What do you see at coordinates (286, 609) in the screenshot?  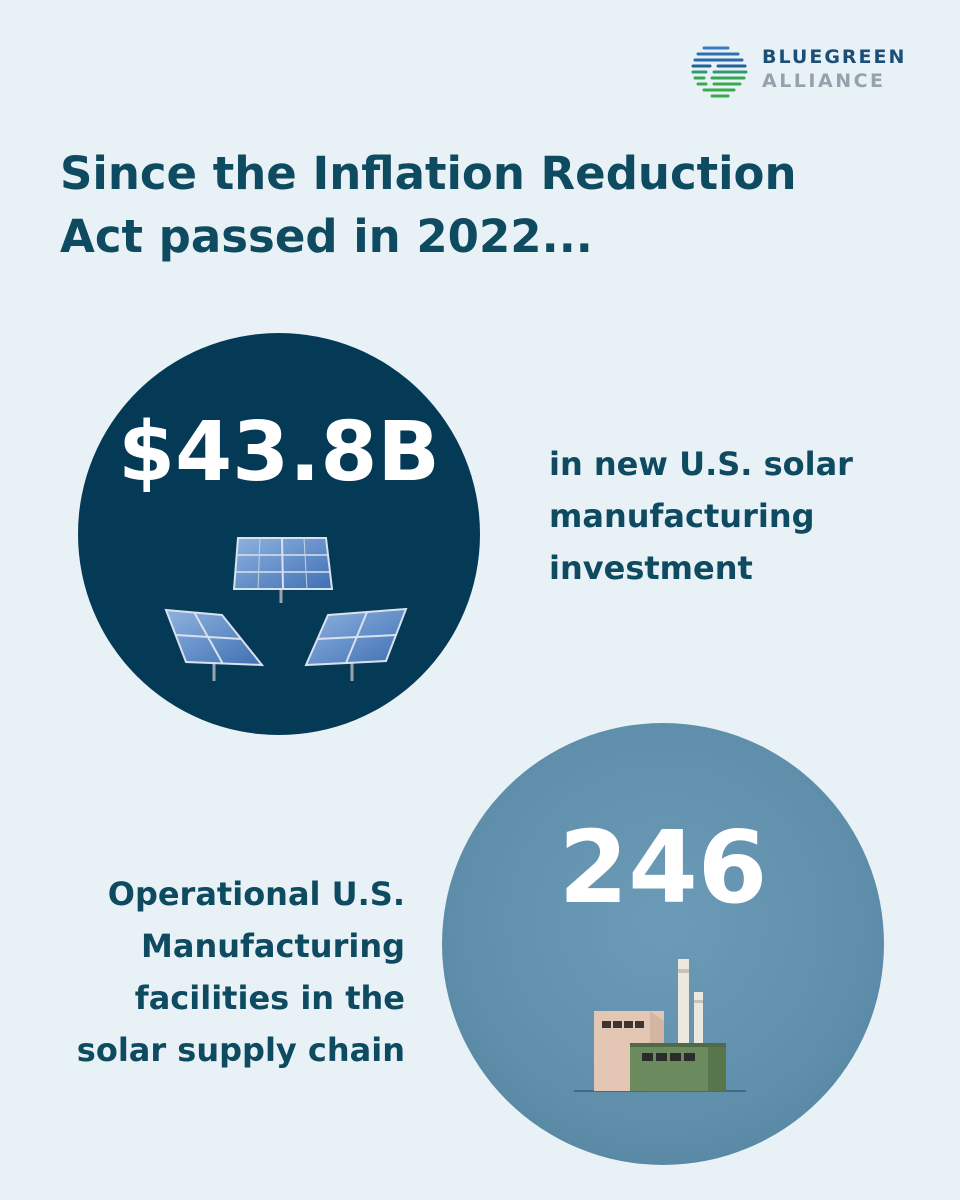 I see `solar-panels-icon` at bounding box center [286, 609].